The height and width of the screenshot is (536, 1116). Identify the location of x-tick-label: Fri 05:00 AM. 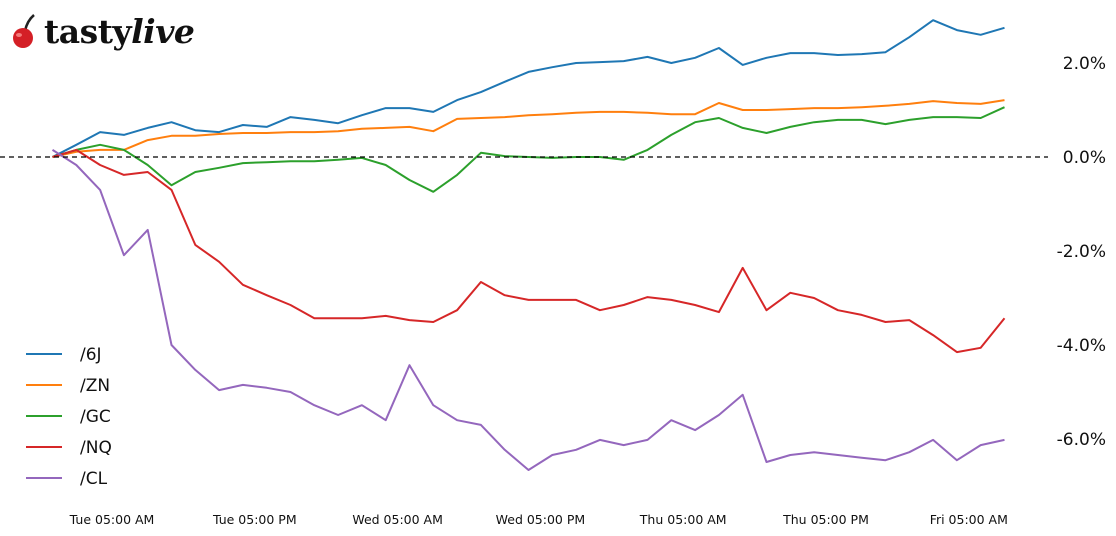
(969, 519).